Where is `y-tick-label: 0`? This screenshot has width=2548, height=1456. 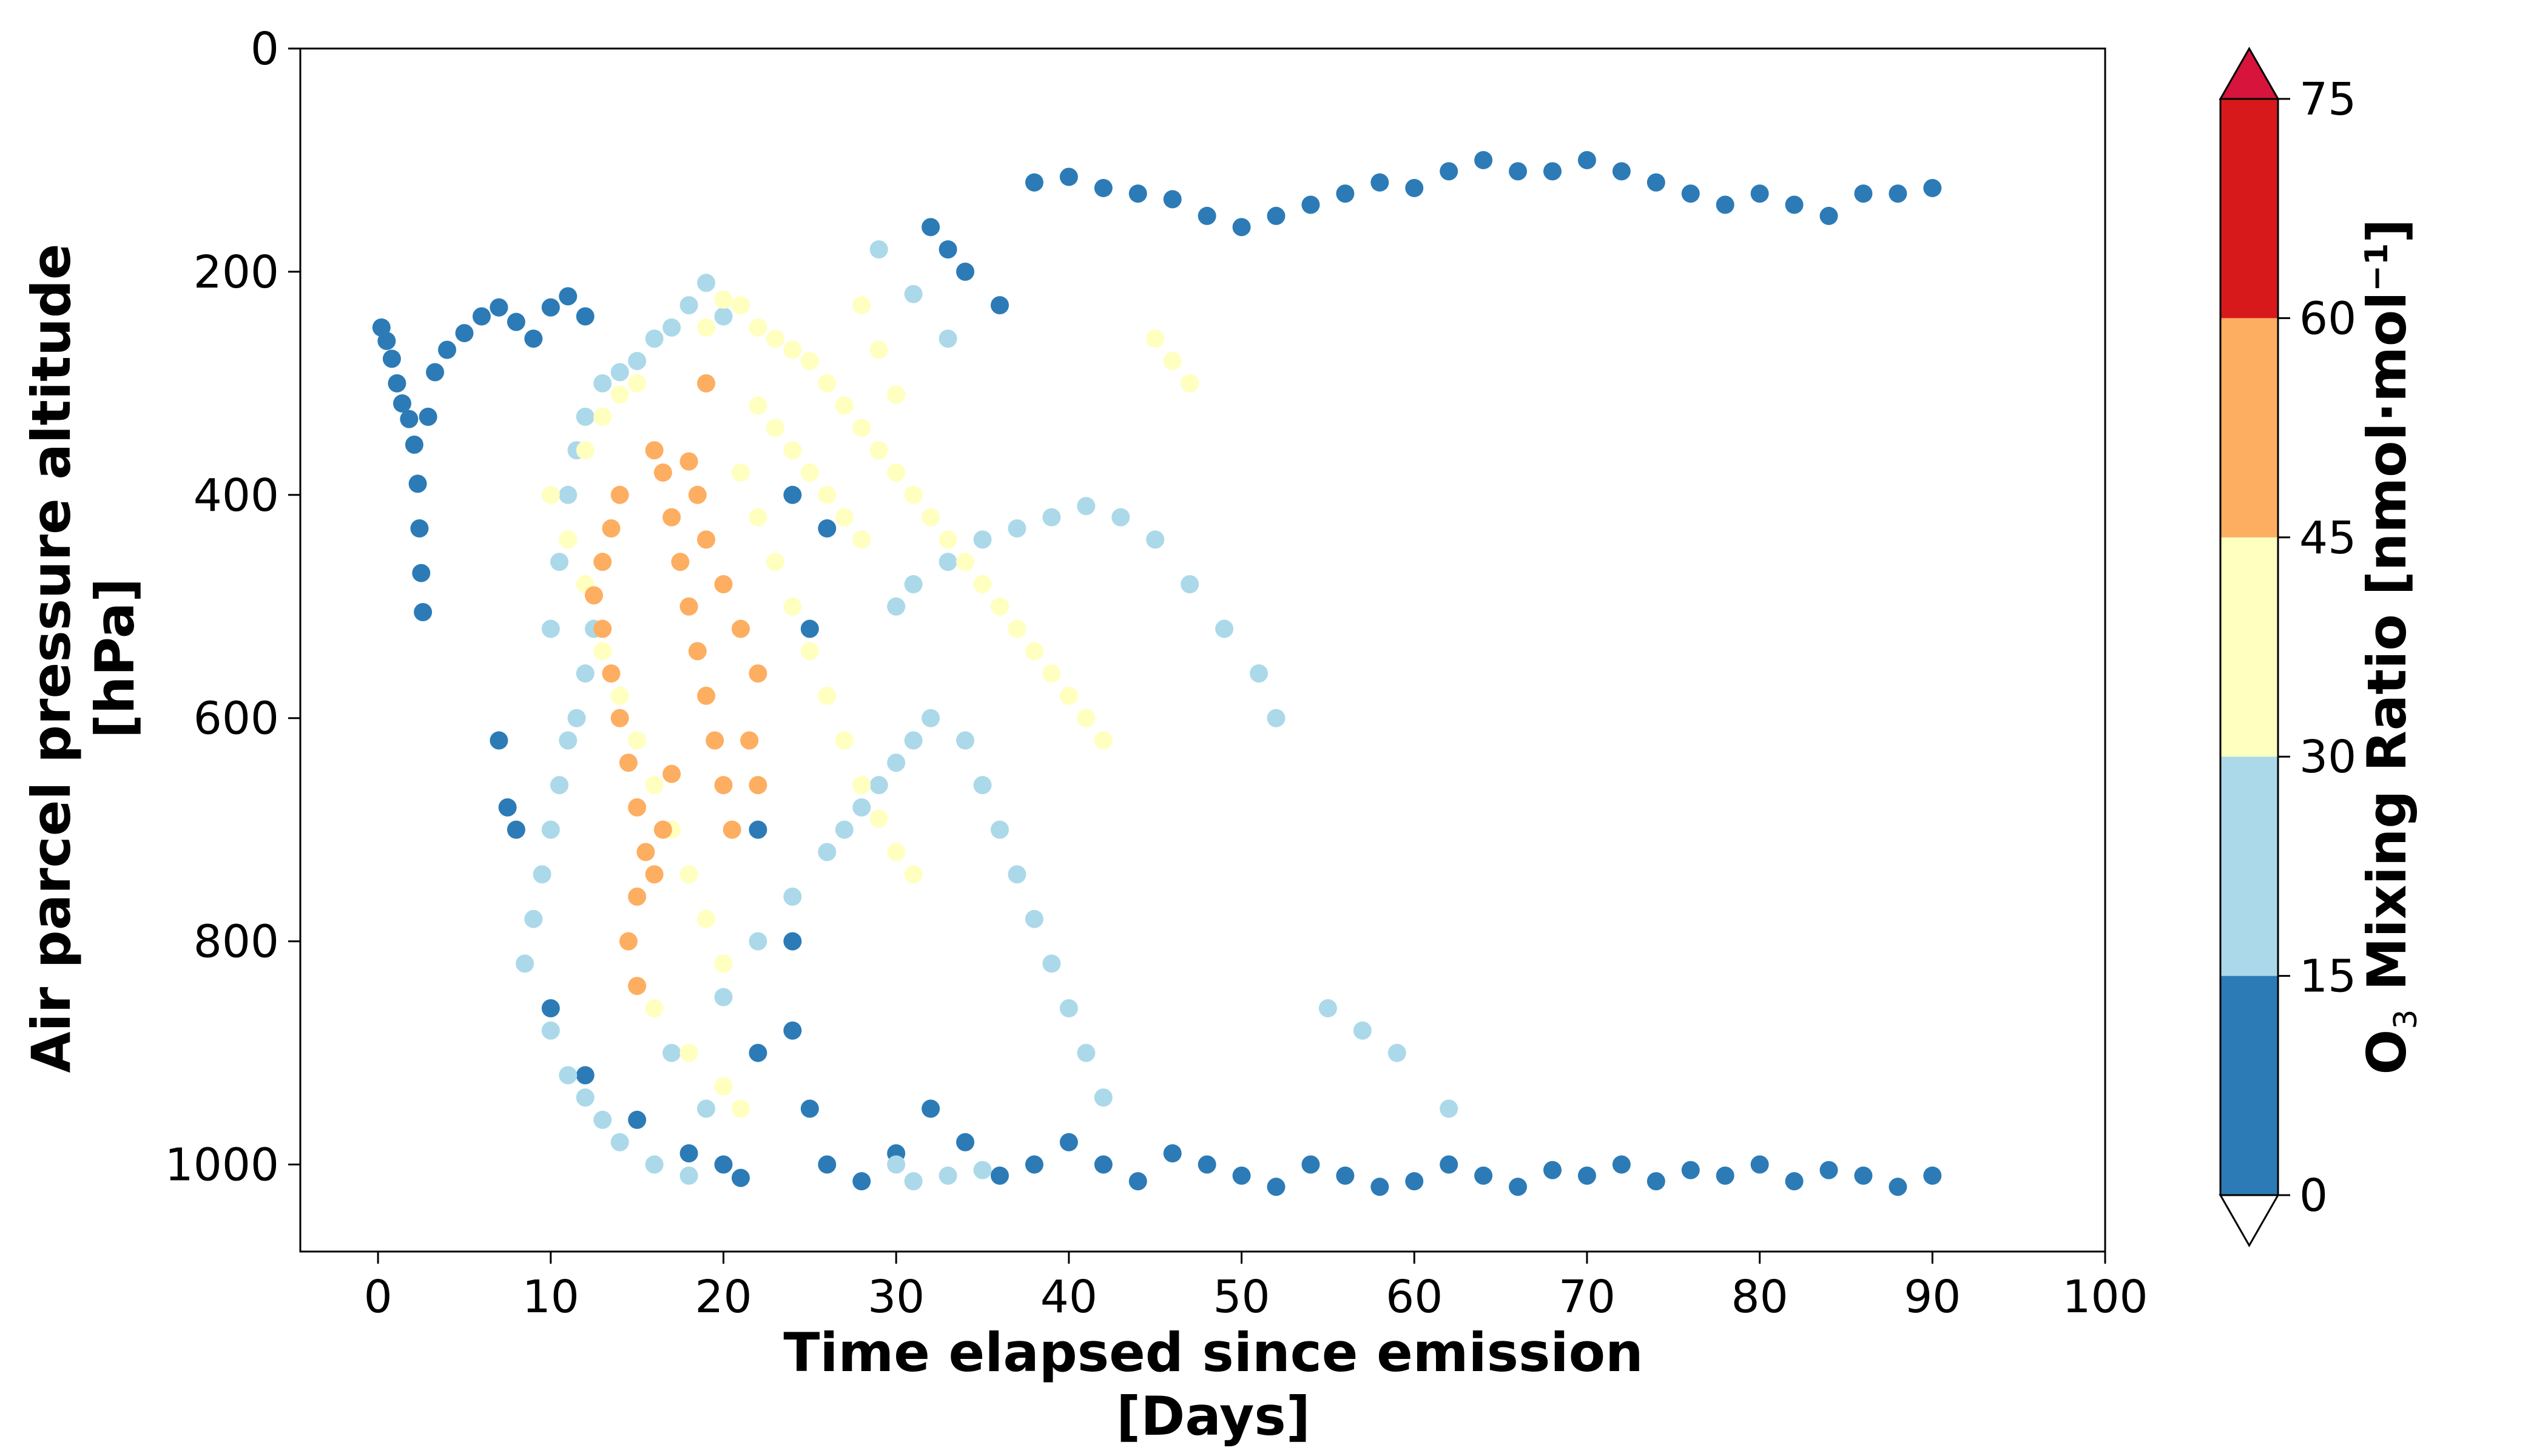
y-tick-label: 0 is located at coordinates (265, 49).